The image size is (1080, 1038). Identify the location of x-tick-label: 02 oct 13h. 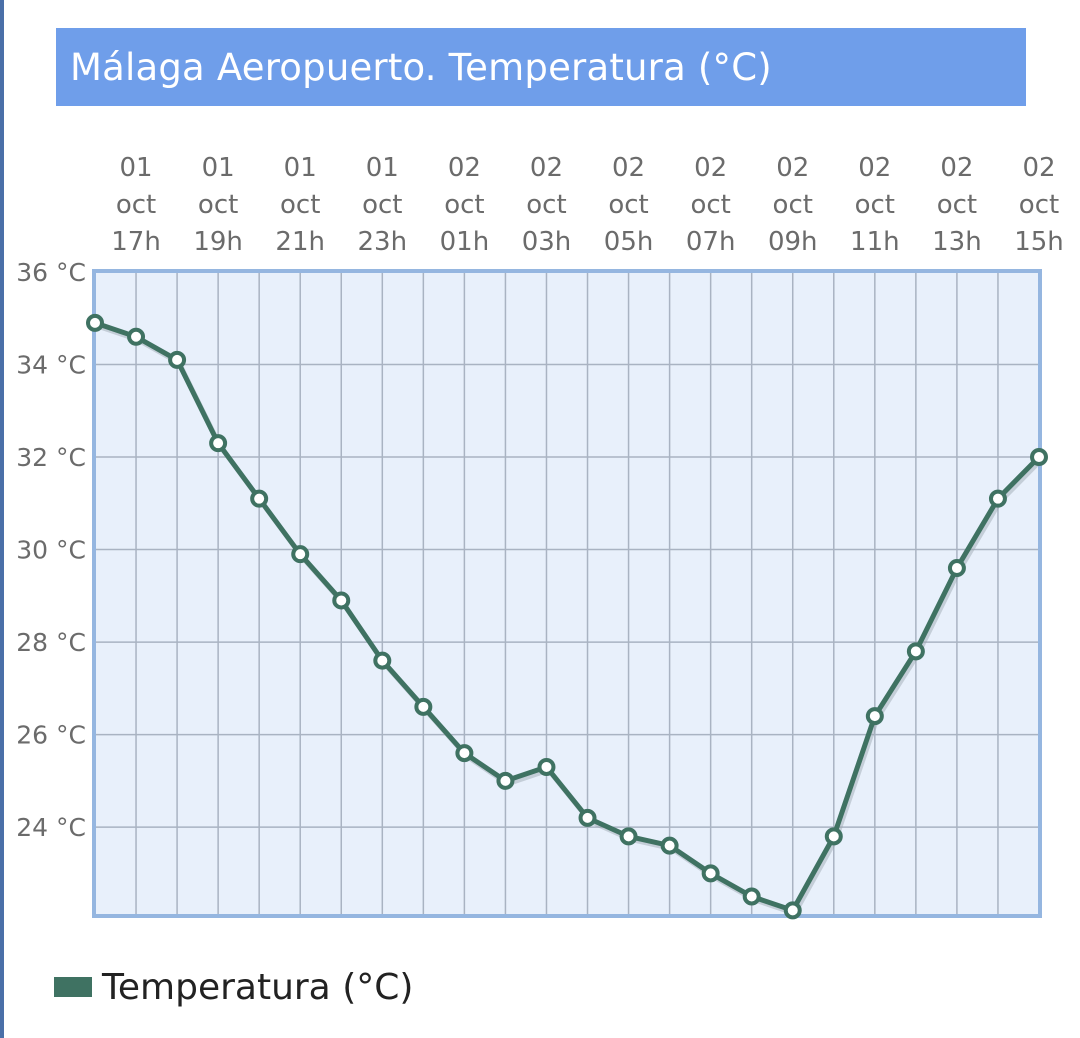
(957, 205).